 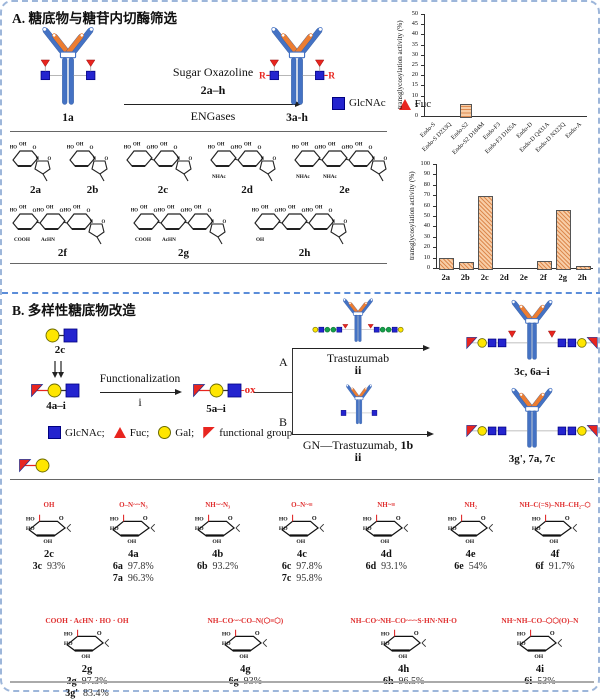 I want to click on bar-2h, so click(x=583, y=268).